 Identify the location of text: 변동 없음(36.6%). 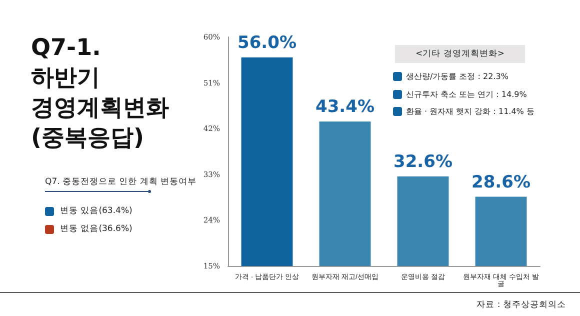
(96, 229).